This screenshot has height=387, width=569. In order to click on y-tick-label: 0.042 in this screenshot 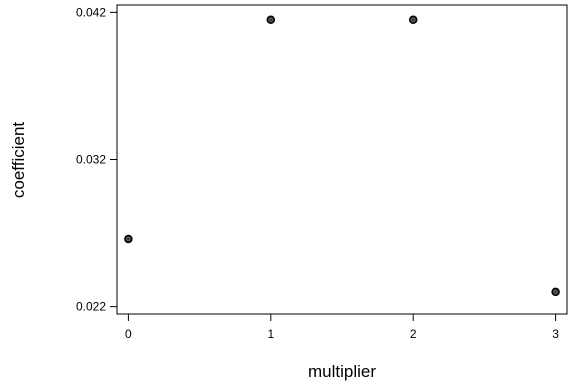, I will do `click(91, 12)`.